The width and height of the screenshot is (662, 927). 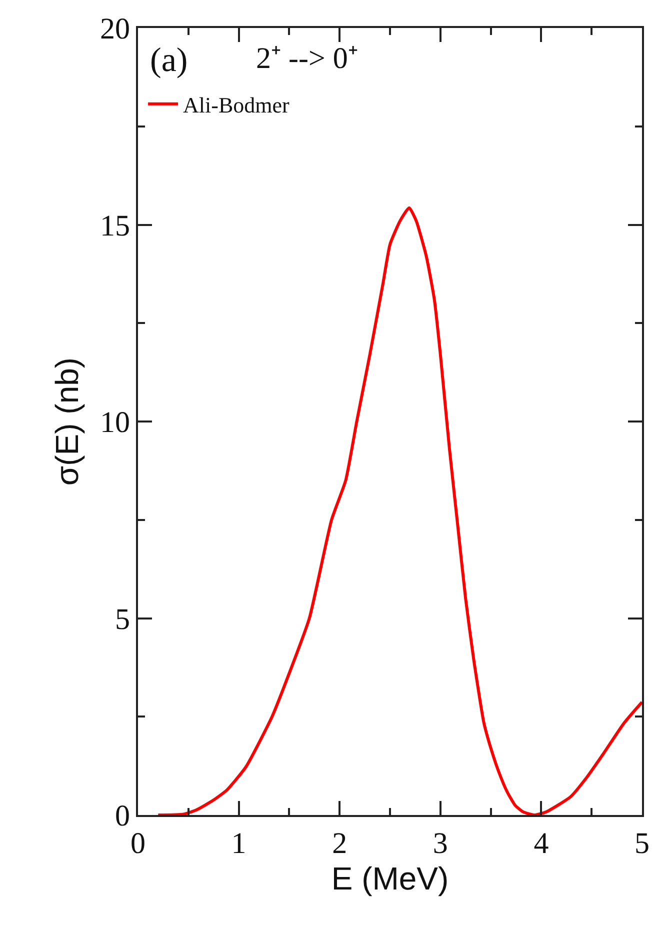 I want to click on y-tick-label: 5, so click(x=122, y=619).